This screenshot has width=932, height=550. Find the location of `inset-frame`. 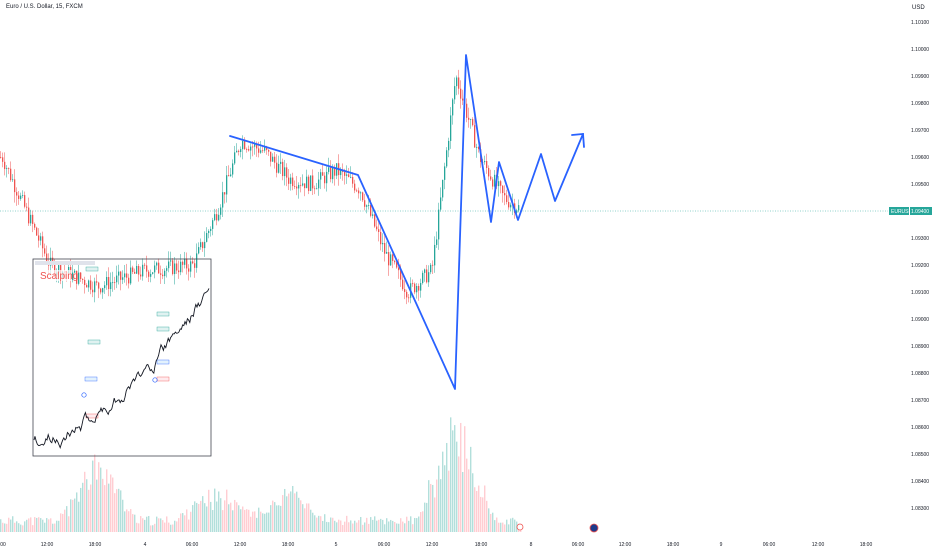

inset-frame is located at coordinates (122, 357).